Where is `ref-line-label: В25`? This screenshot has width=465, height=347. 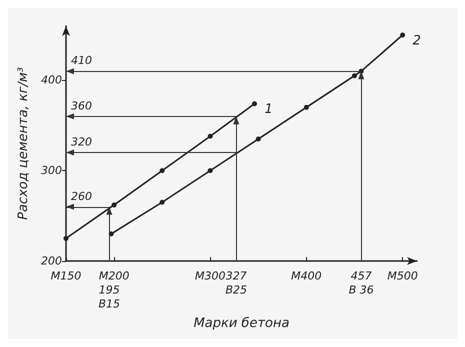
ref-line-label: В25 is located at coordinates (236, 290).